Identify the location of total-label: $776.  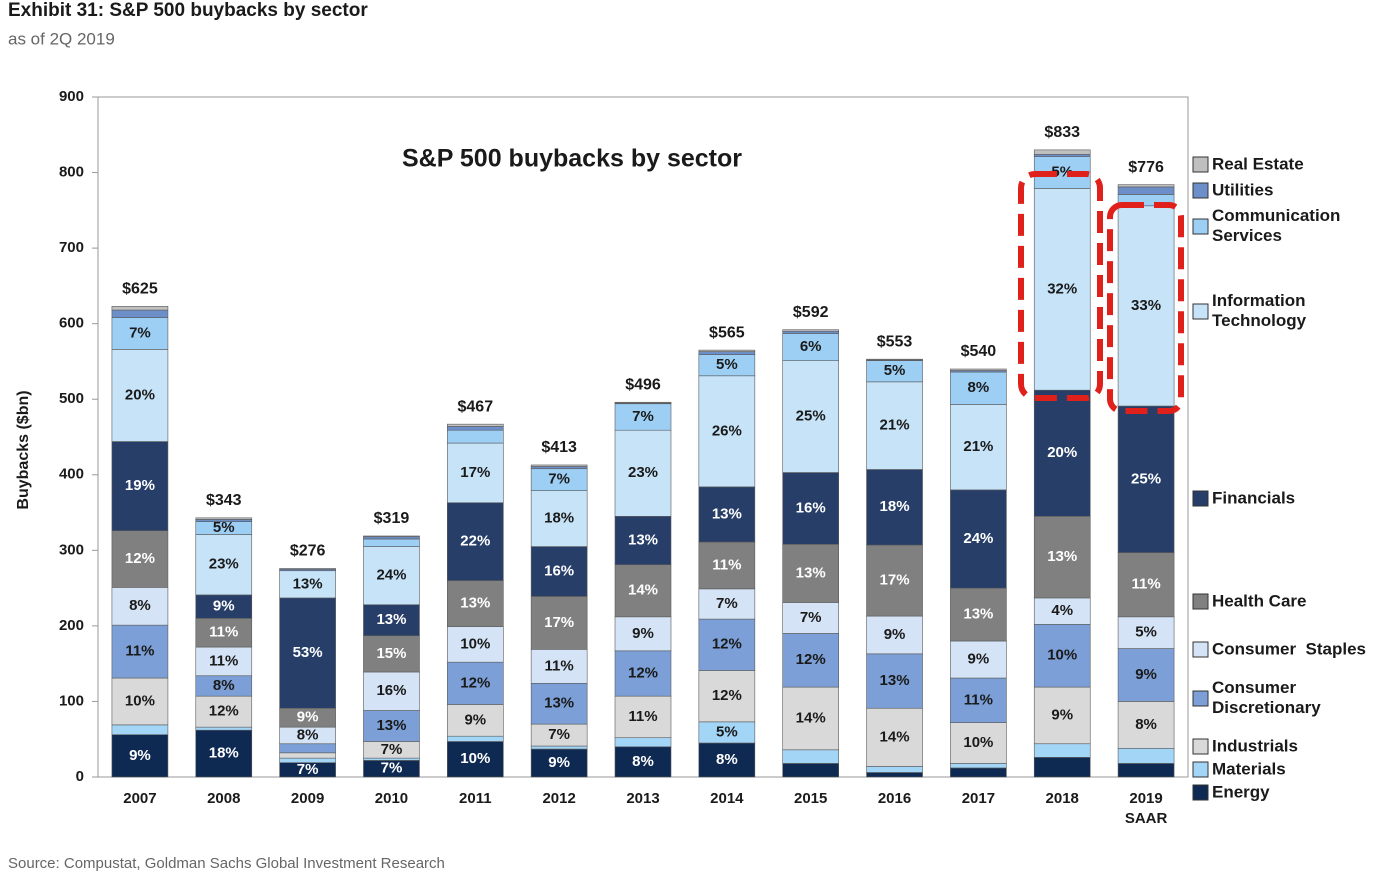
(1146, 167).